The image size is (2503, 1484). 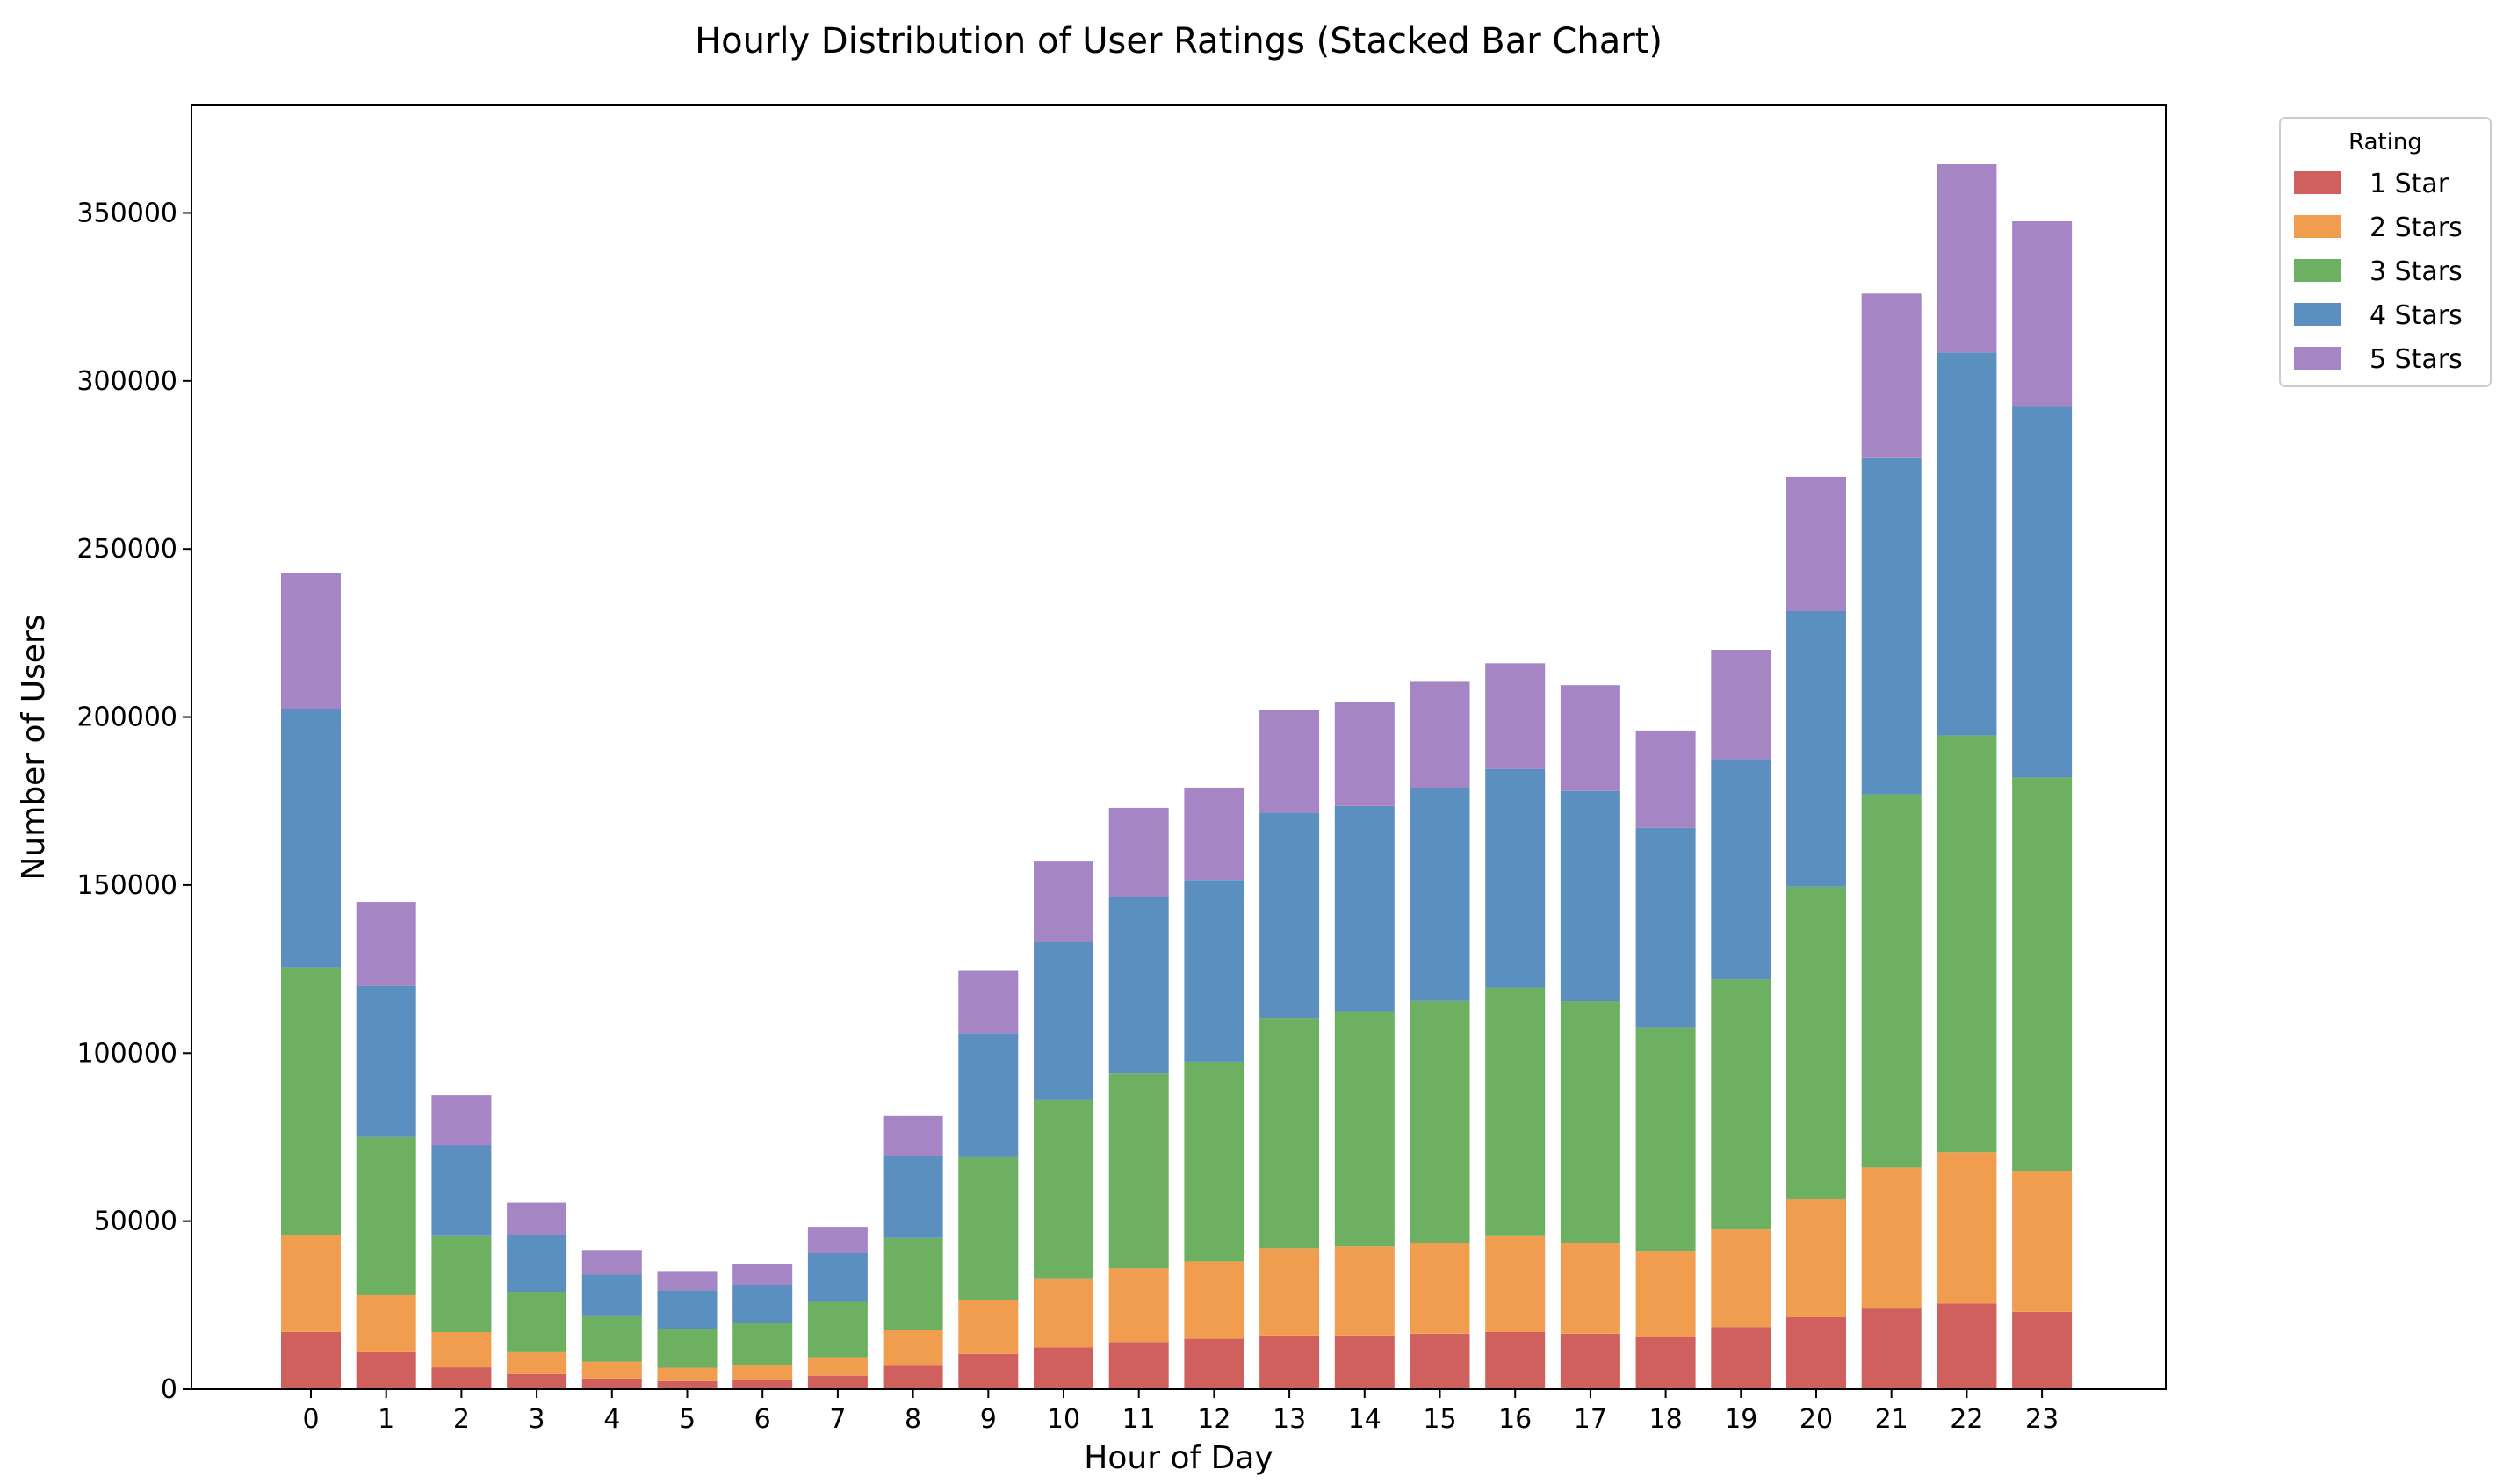 I want to click on x-tick-label: 17, so click(x=1590, y=1419).